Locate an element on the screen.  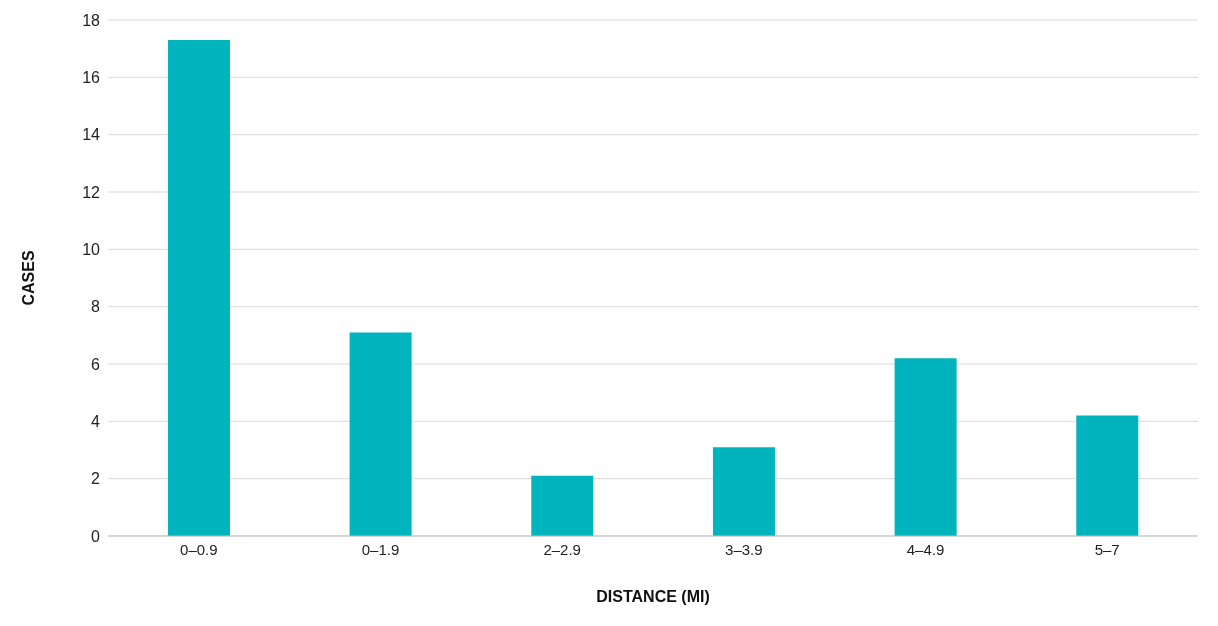
y-tick-label: 0 is located at coordinates (96, 536).